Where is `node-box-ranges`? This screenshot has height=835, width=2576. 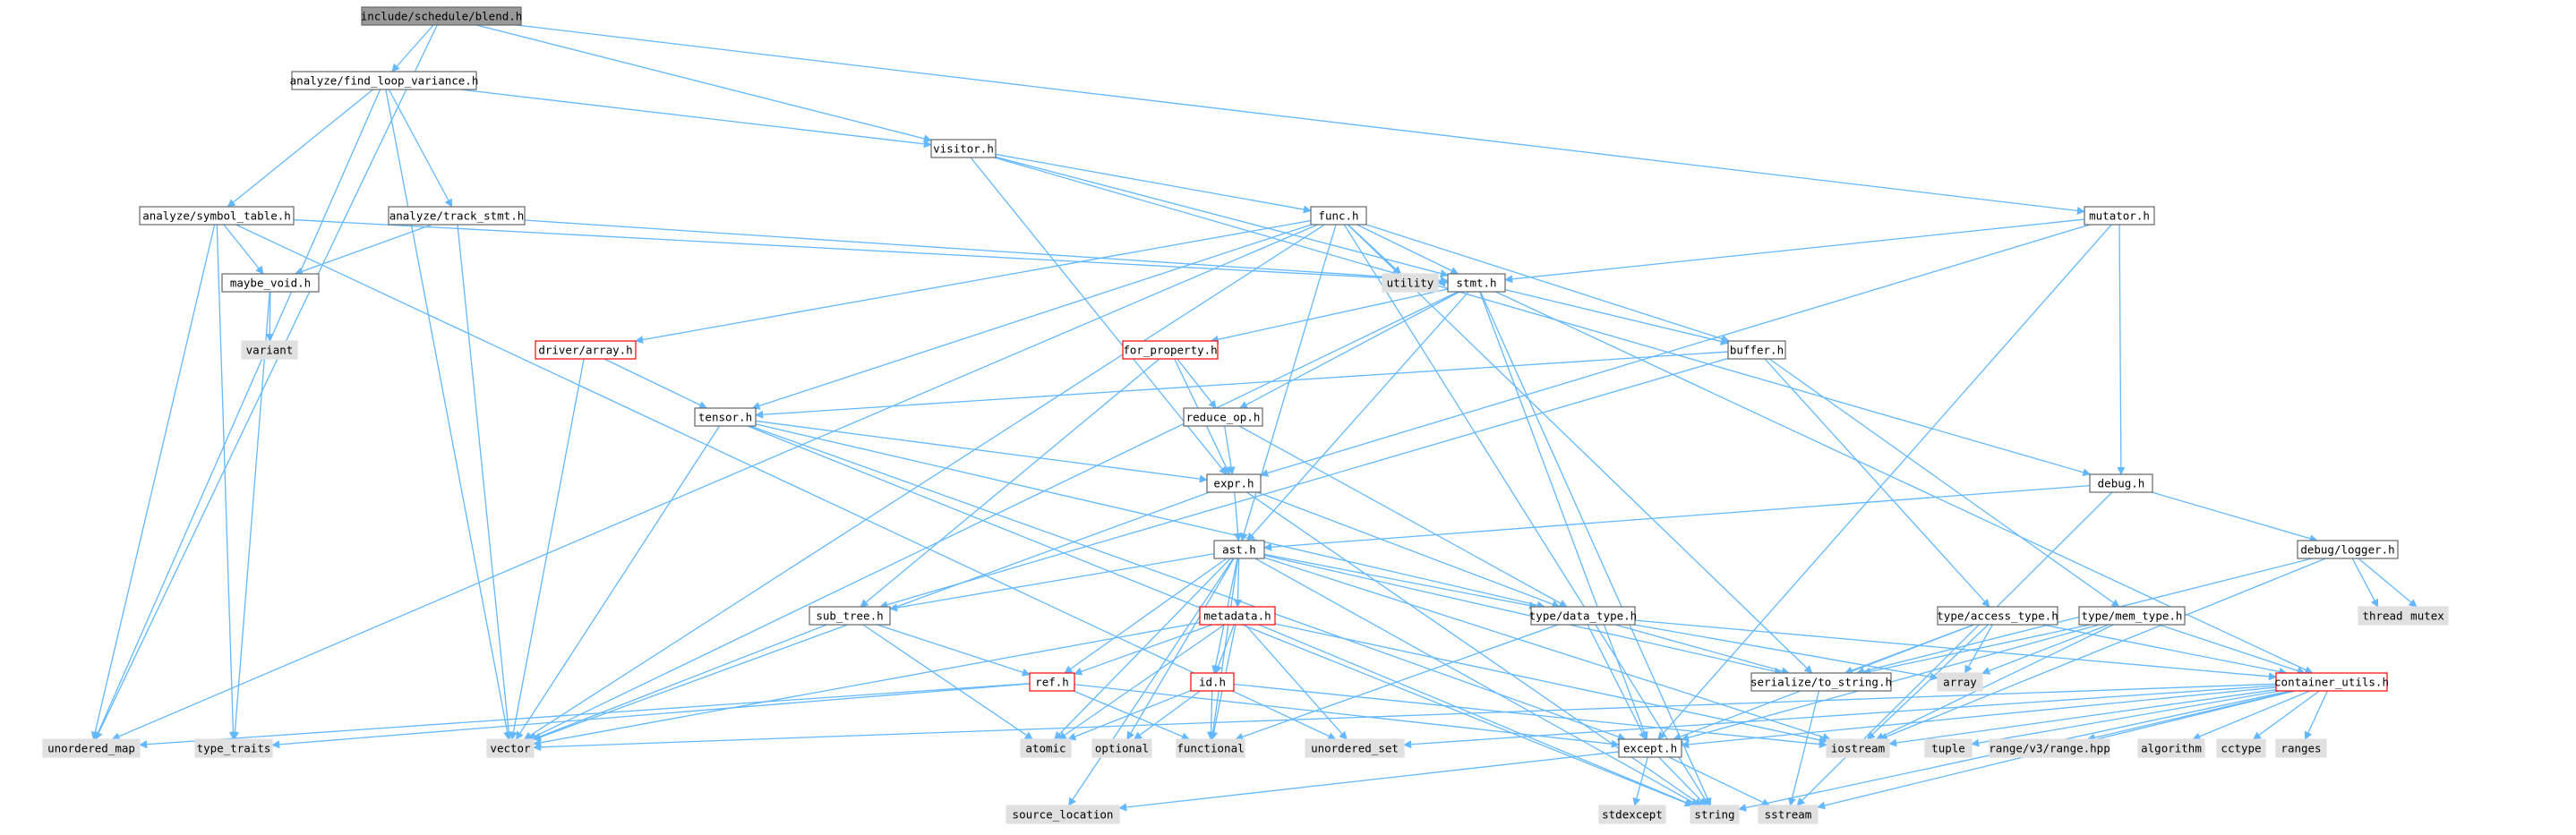
node-box-ranges is located at coordinates (2301, 748).